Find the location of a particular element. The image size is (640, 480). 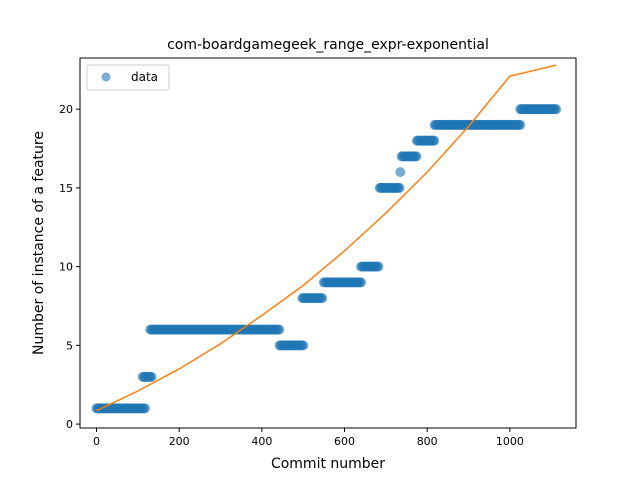

y-tick-label: 15 is located at coordinates (66, 188).